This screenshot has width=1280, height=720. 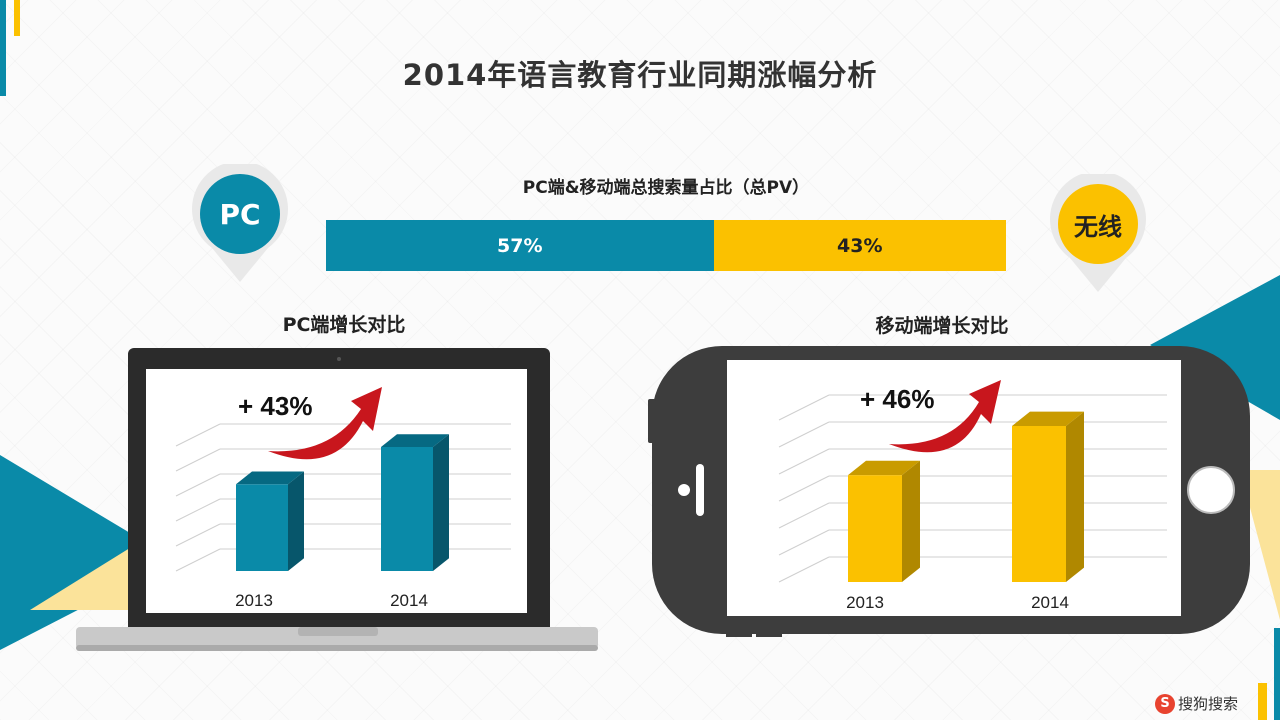 I want to click on pc-year-label-2014: 2014, so click(x=409, y=600).